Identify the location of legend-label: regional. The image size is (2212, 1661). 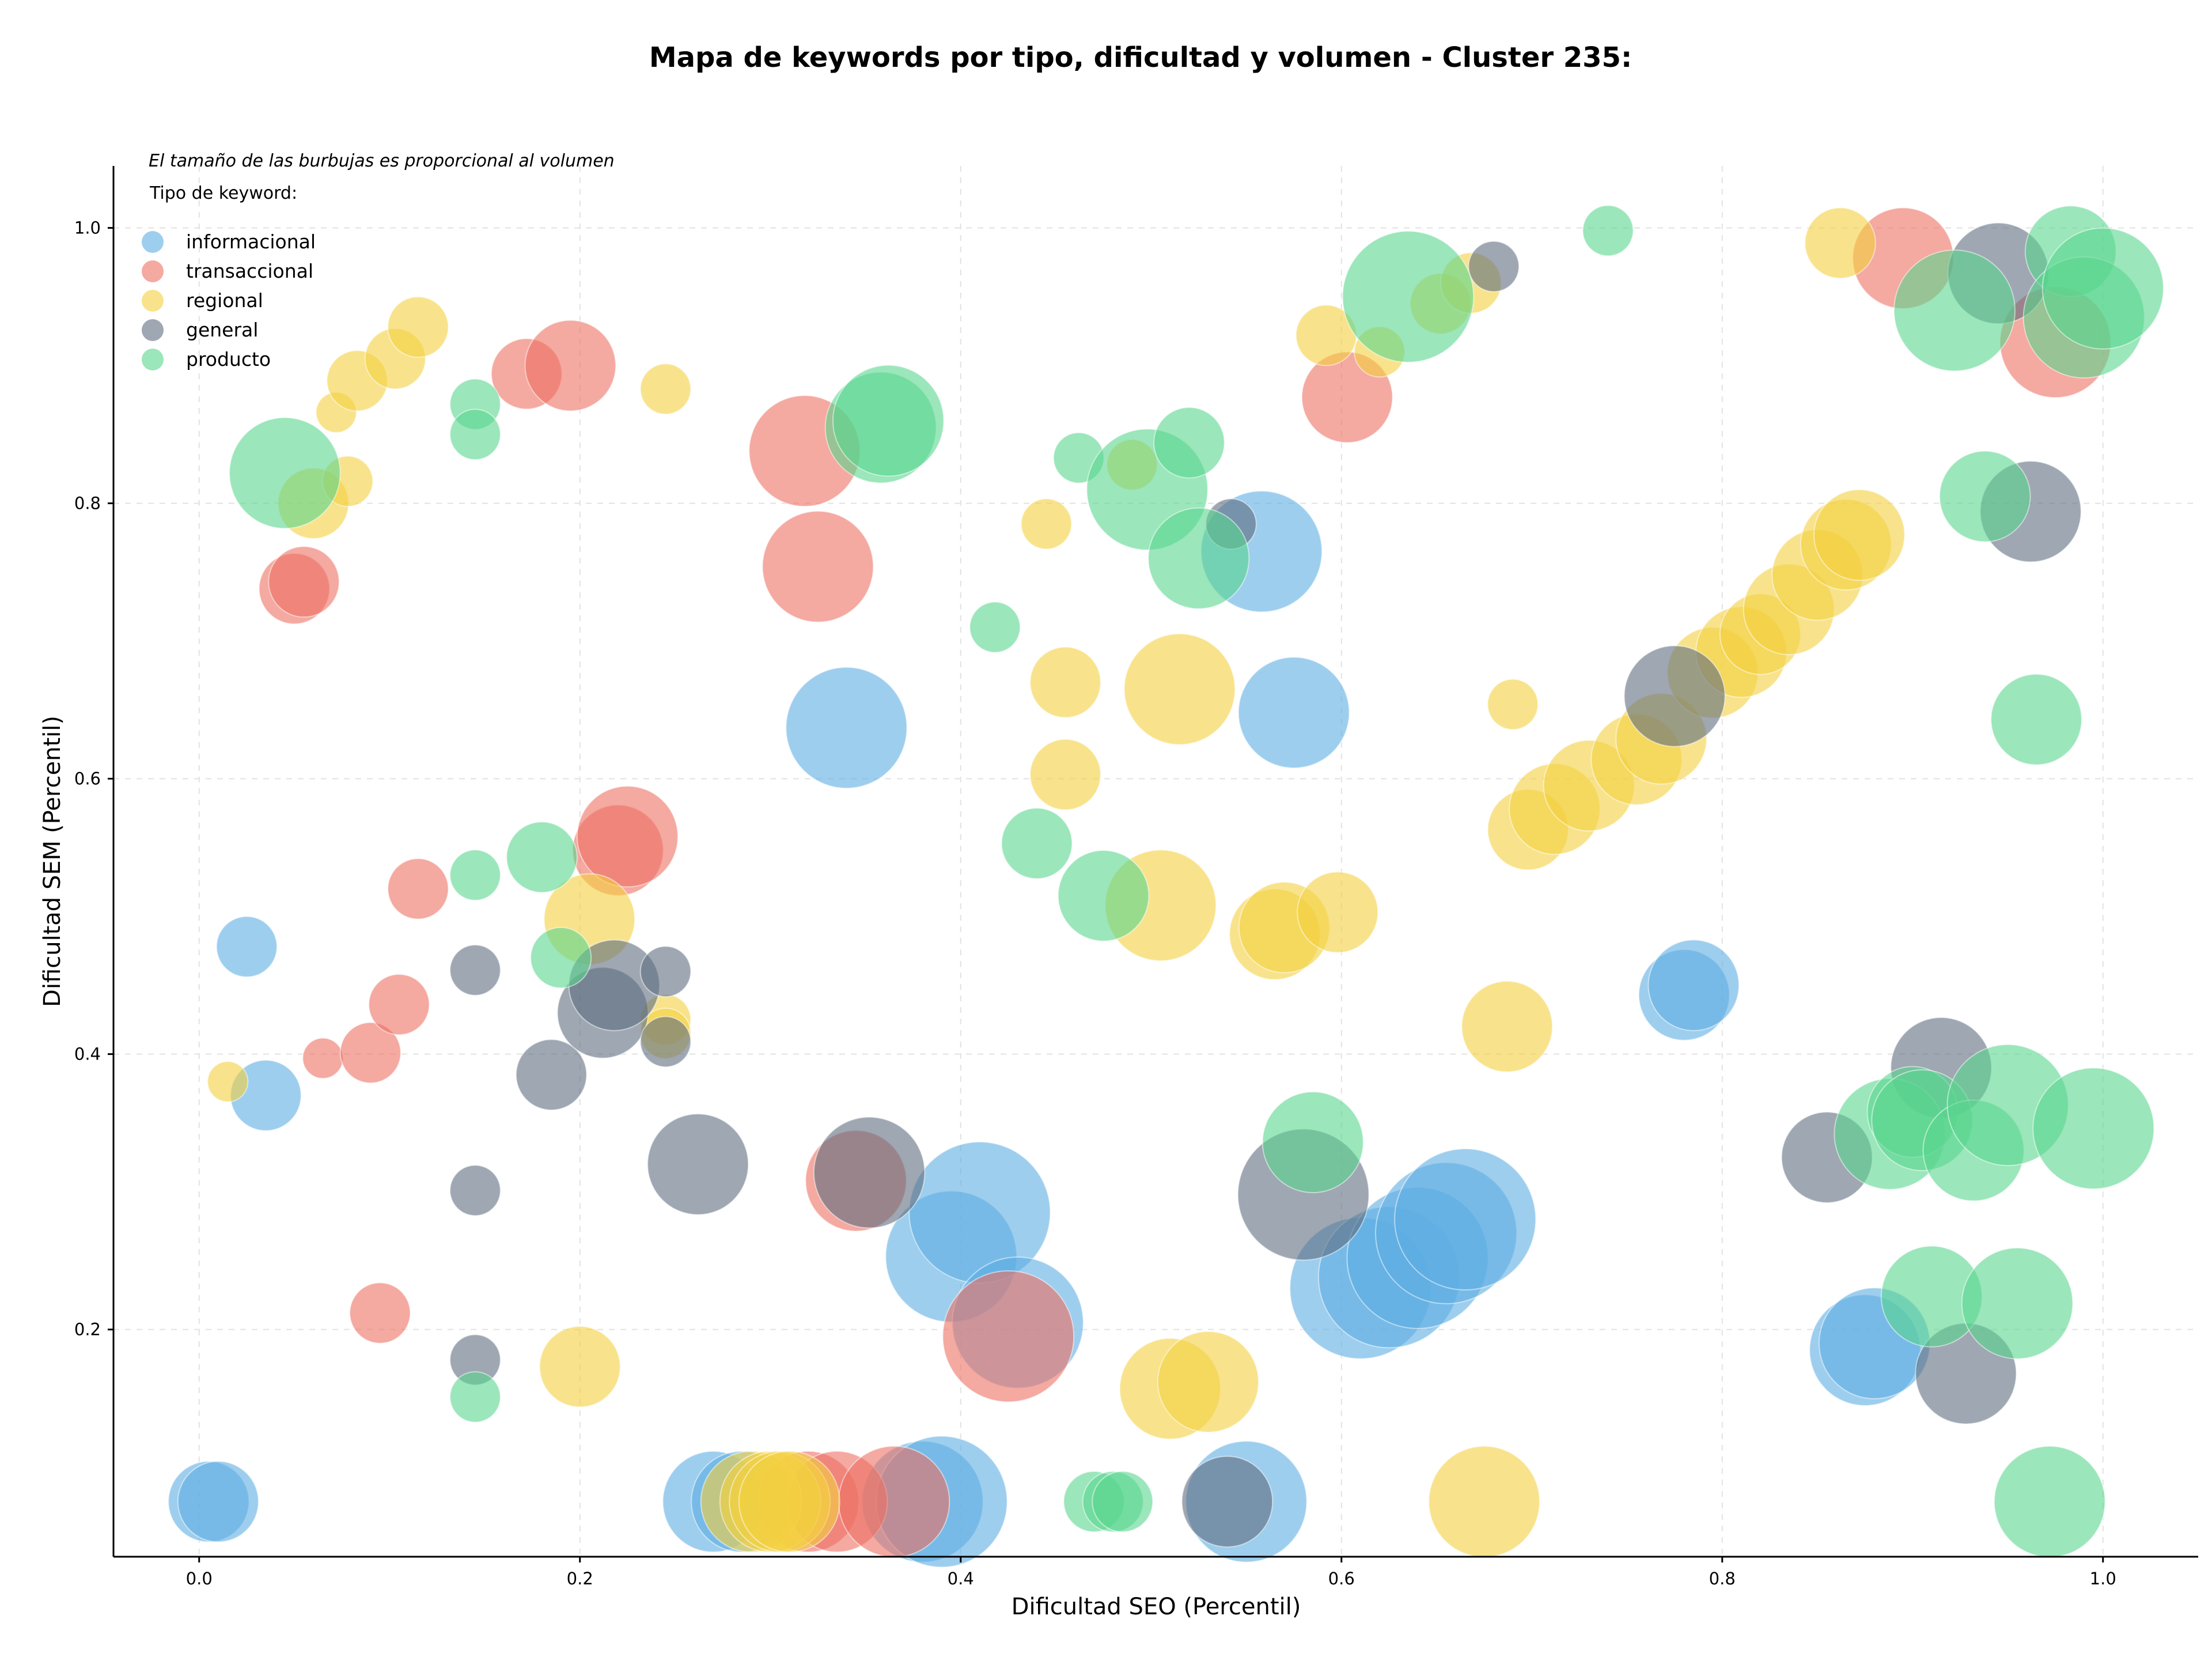
(224, 300).